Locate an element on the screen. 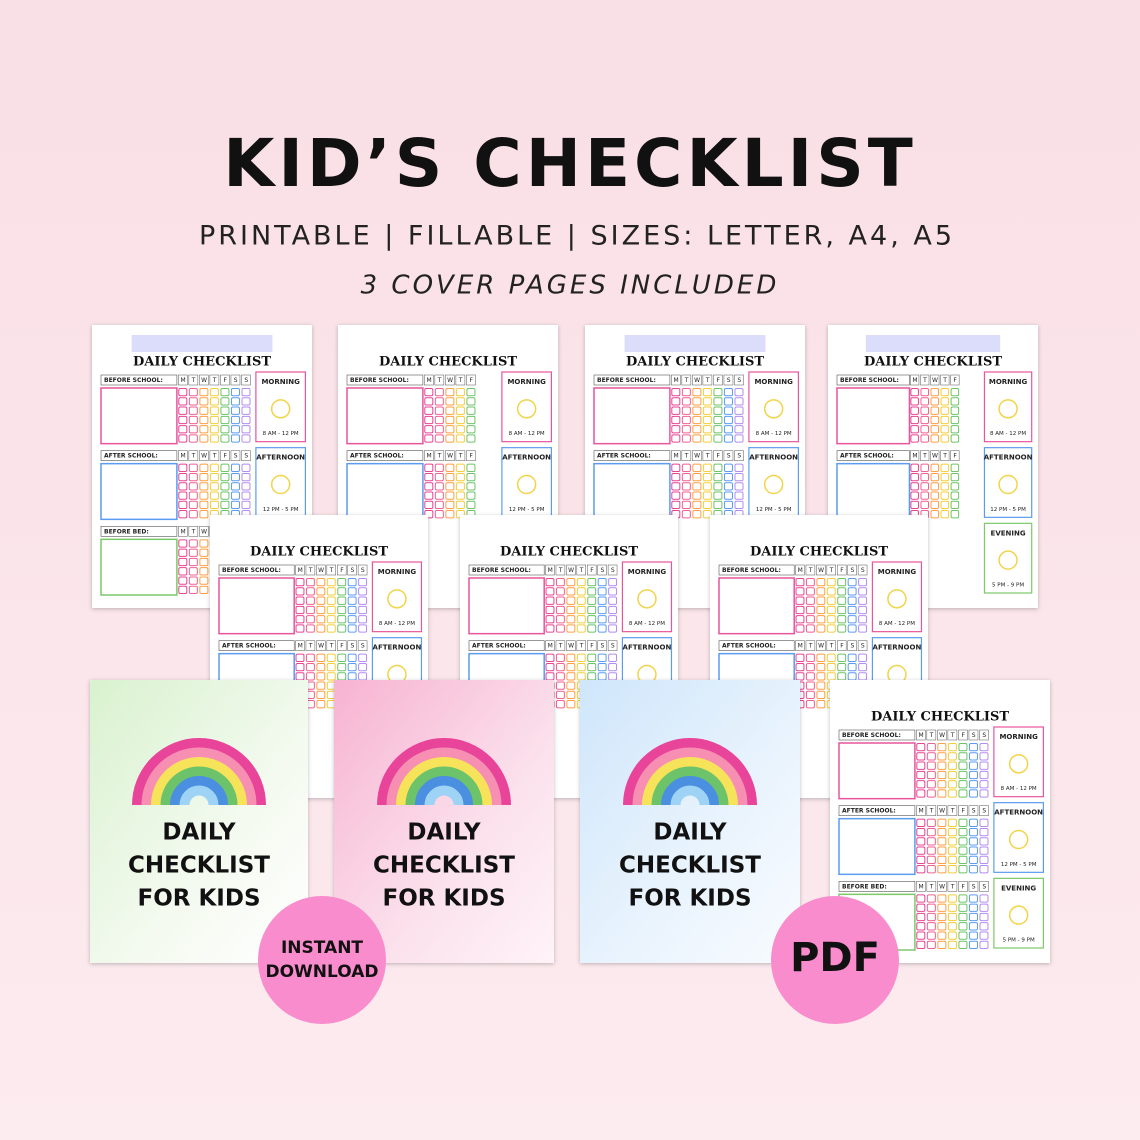  badge-text: DOWNLOAD is located at coordinates (321, 972).